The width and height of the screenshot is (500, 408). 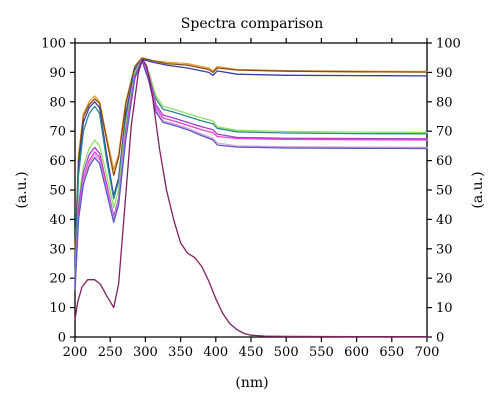 I want to click on y-tick-label-left: 50, so click(x=57, y=191).